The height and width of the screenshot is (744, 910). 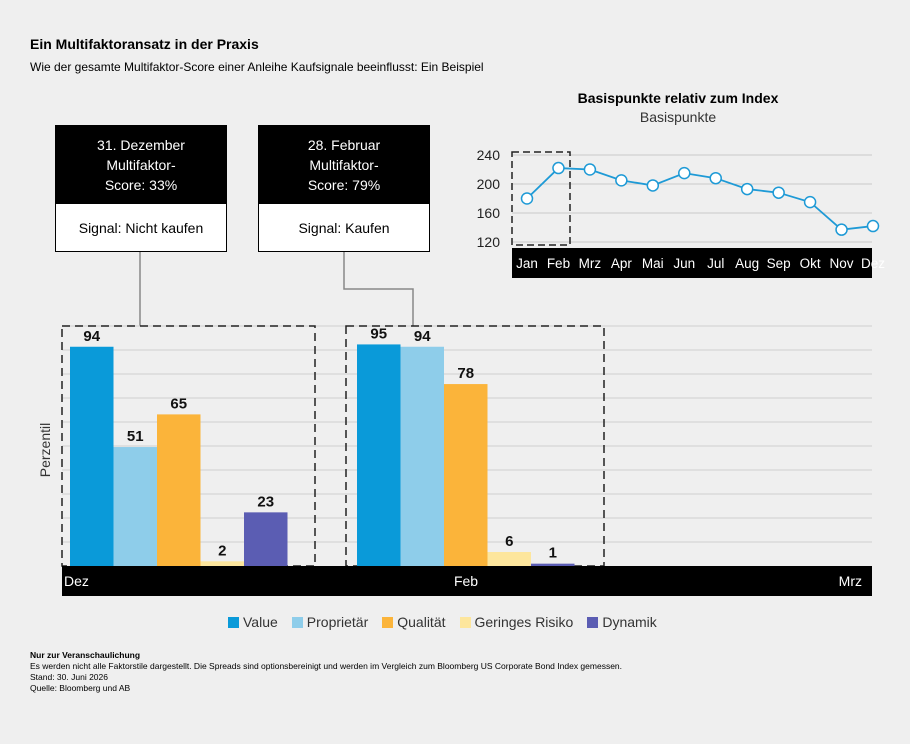 I want to click on data-label: 6, so click(x=509, y=541).